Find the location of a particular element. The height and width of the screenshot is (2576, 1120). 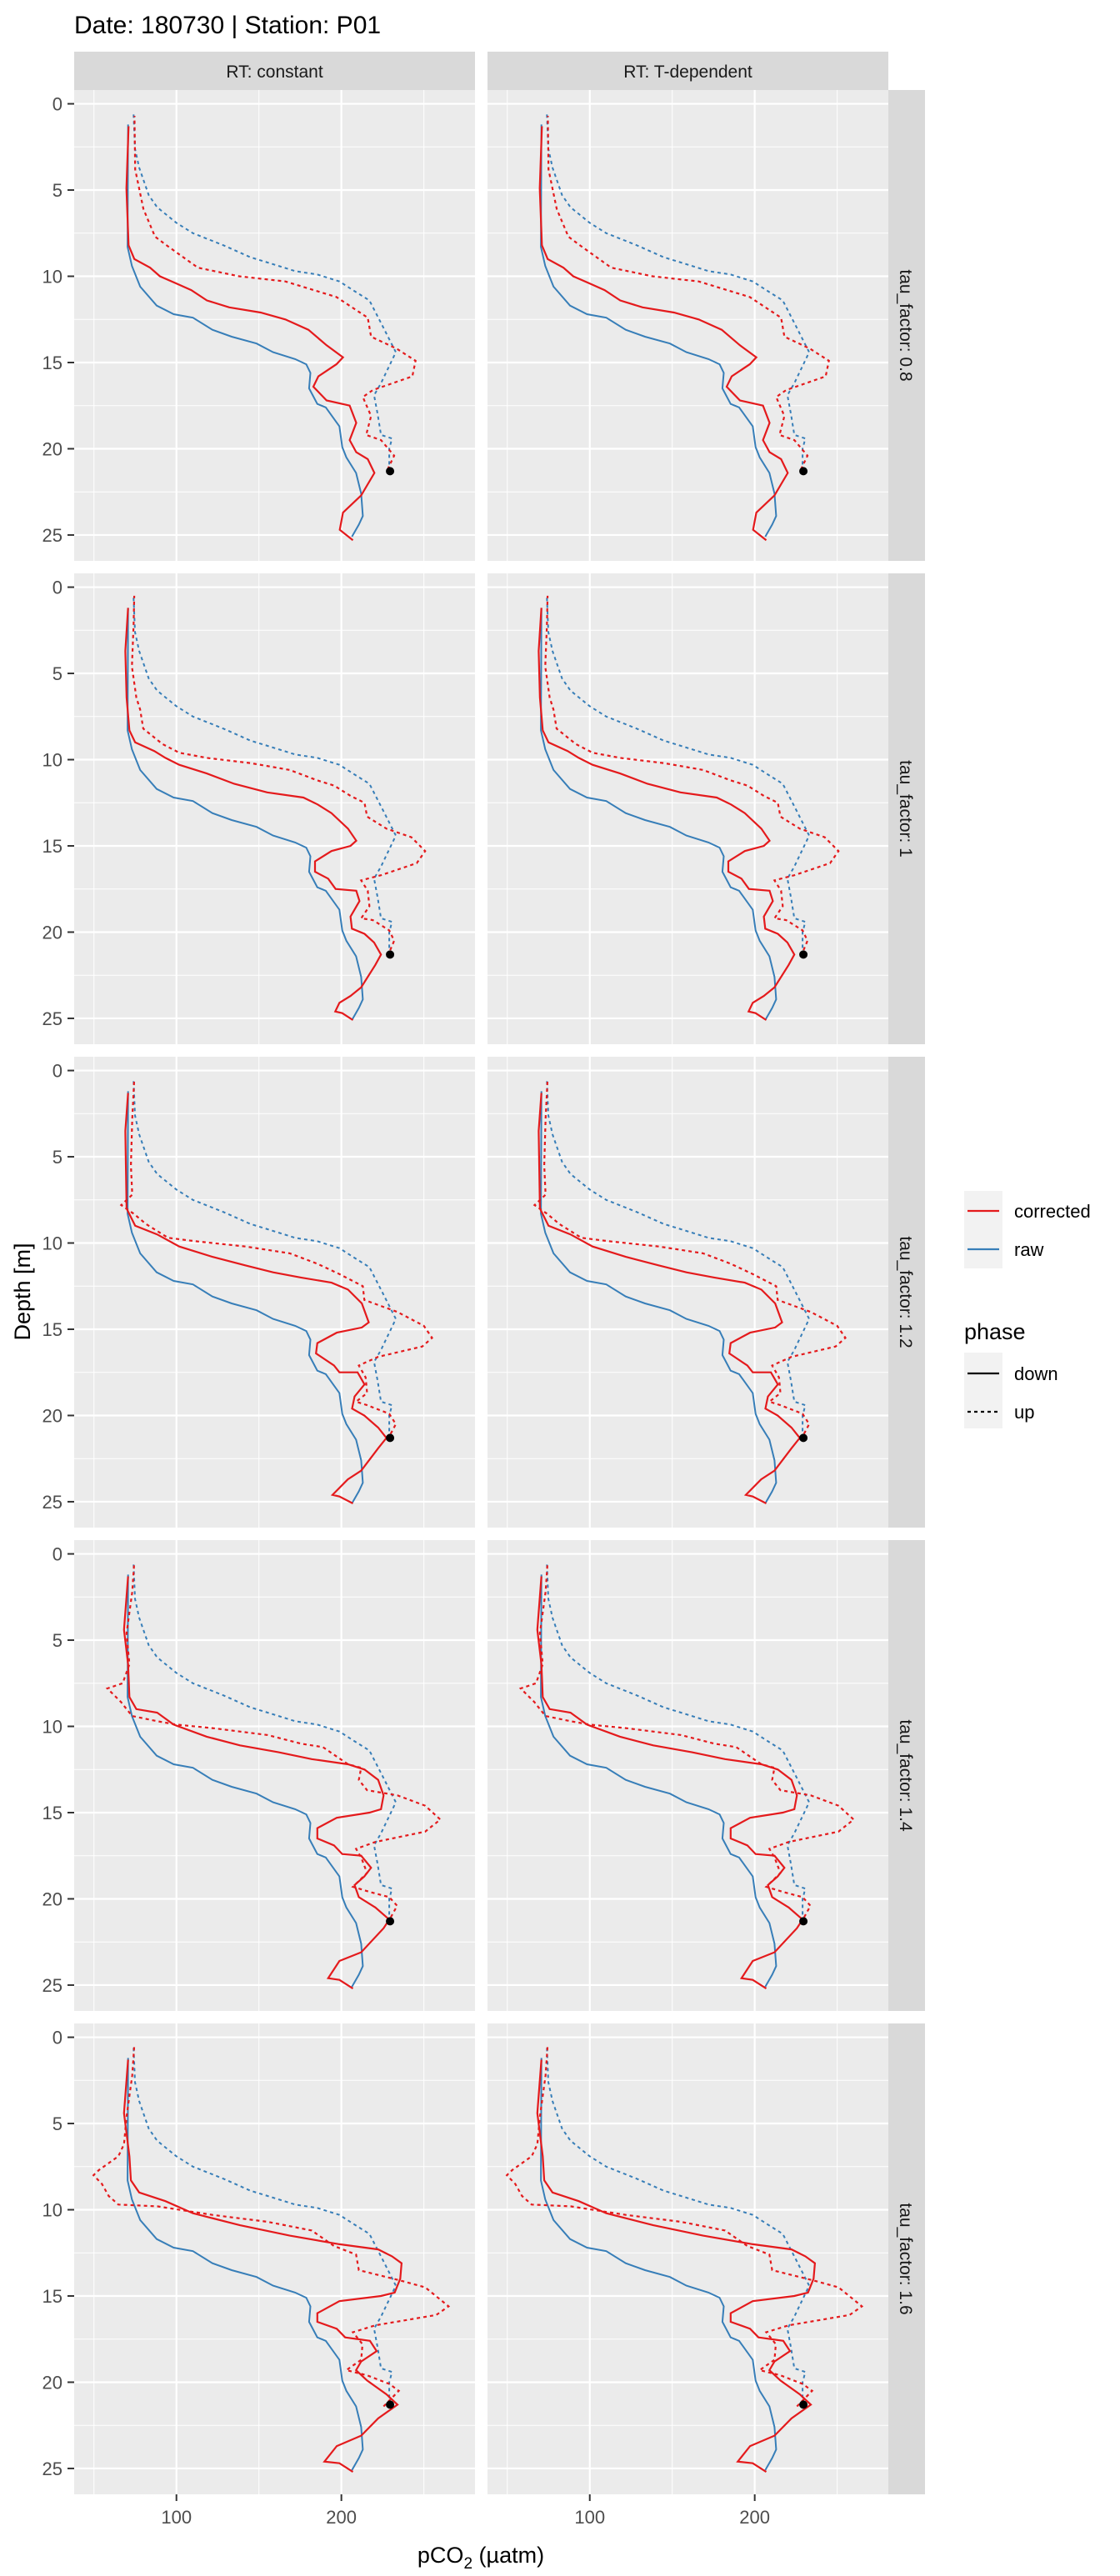

legend-linetype-key-background is located at coordinates (983, 1390).